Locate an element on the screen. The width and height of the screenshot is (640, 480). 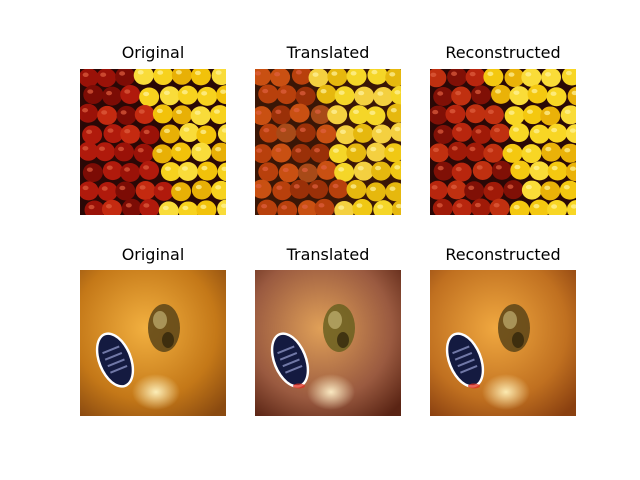
fruit-closeup-image-reconstructed is located at coordinates (503, 343).